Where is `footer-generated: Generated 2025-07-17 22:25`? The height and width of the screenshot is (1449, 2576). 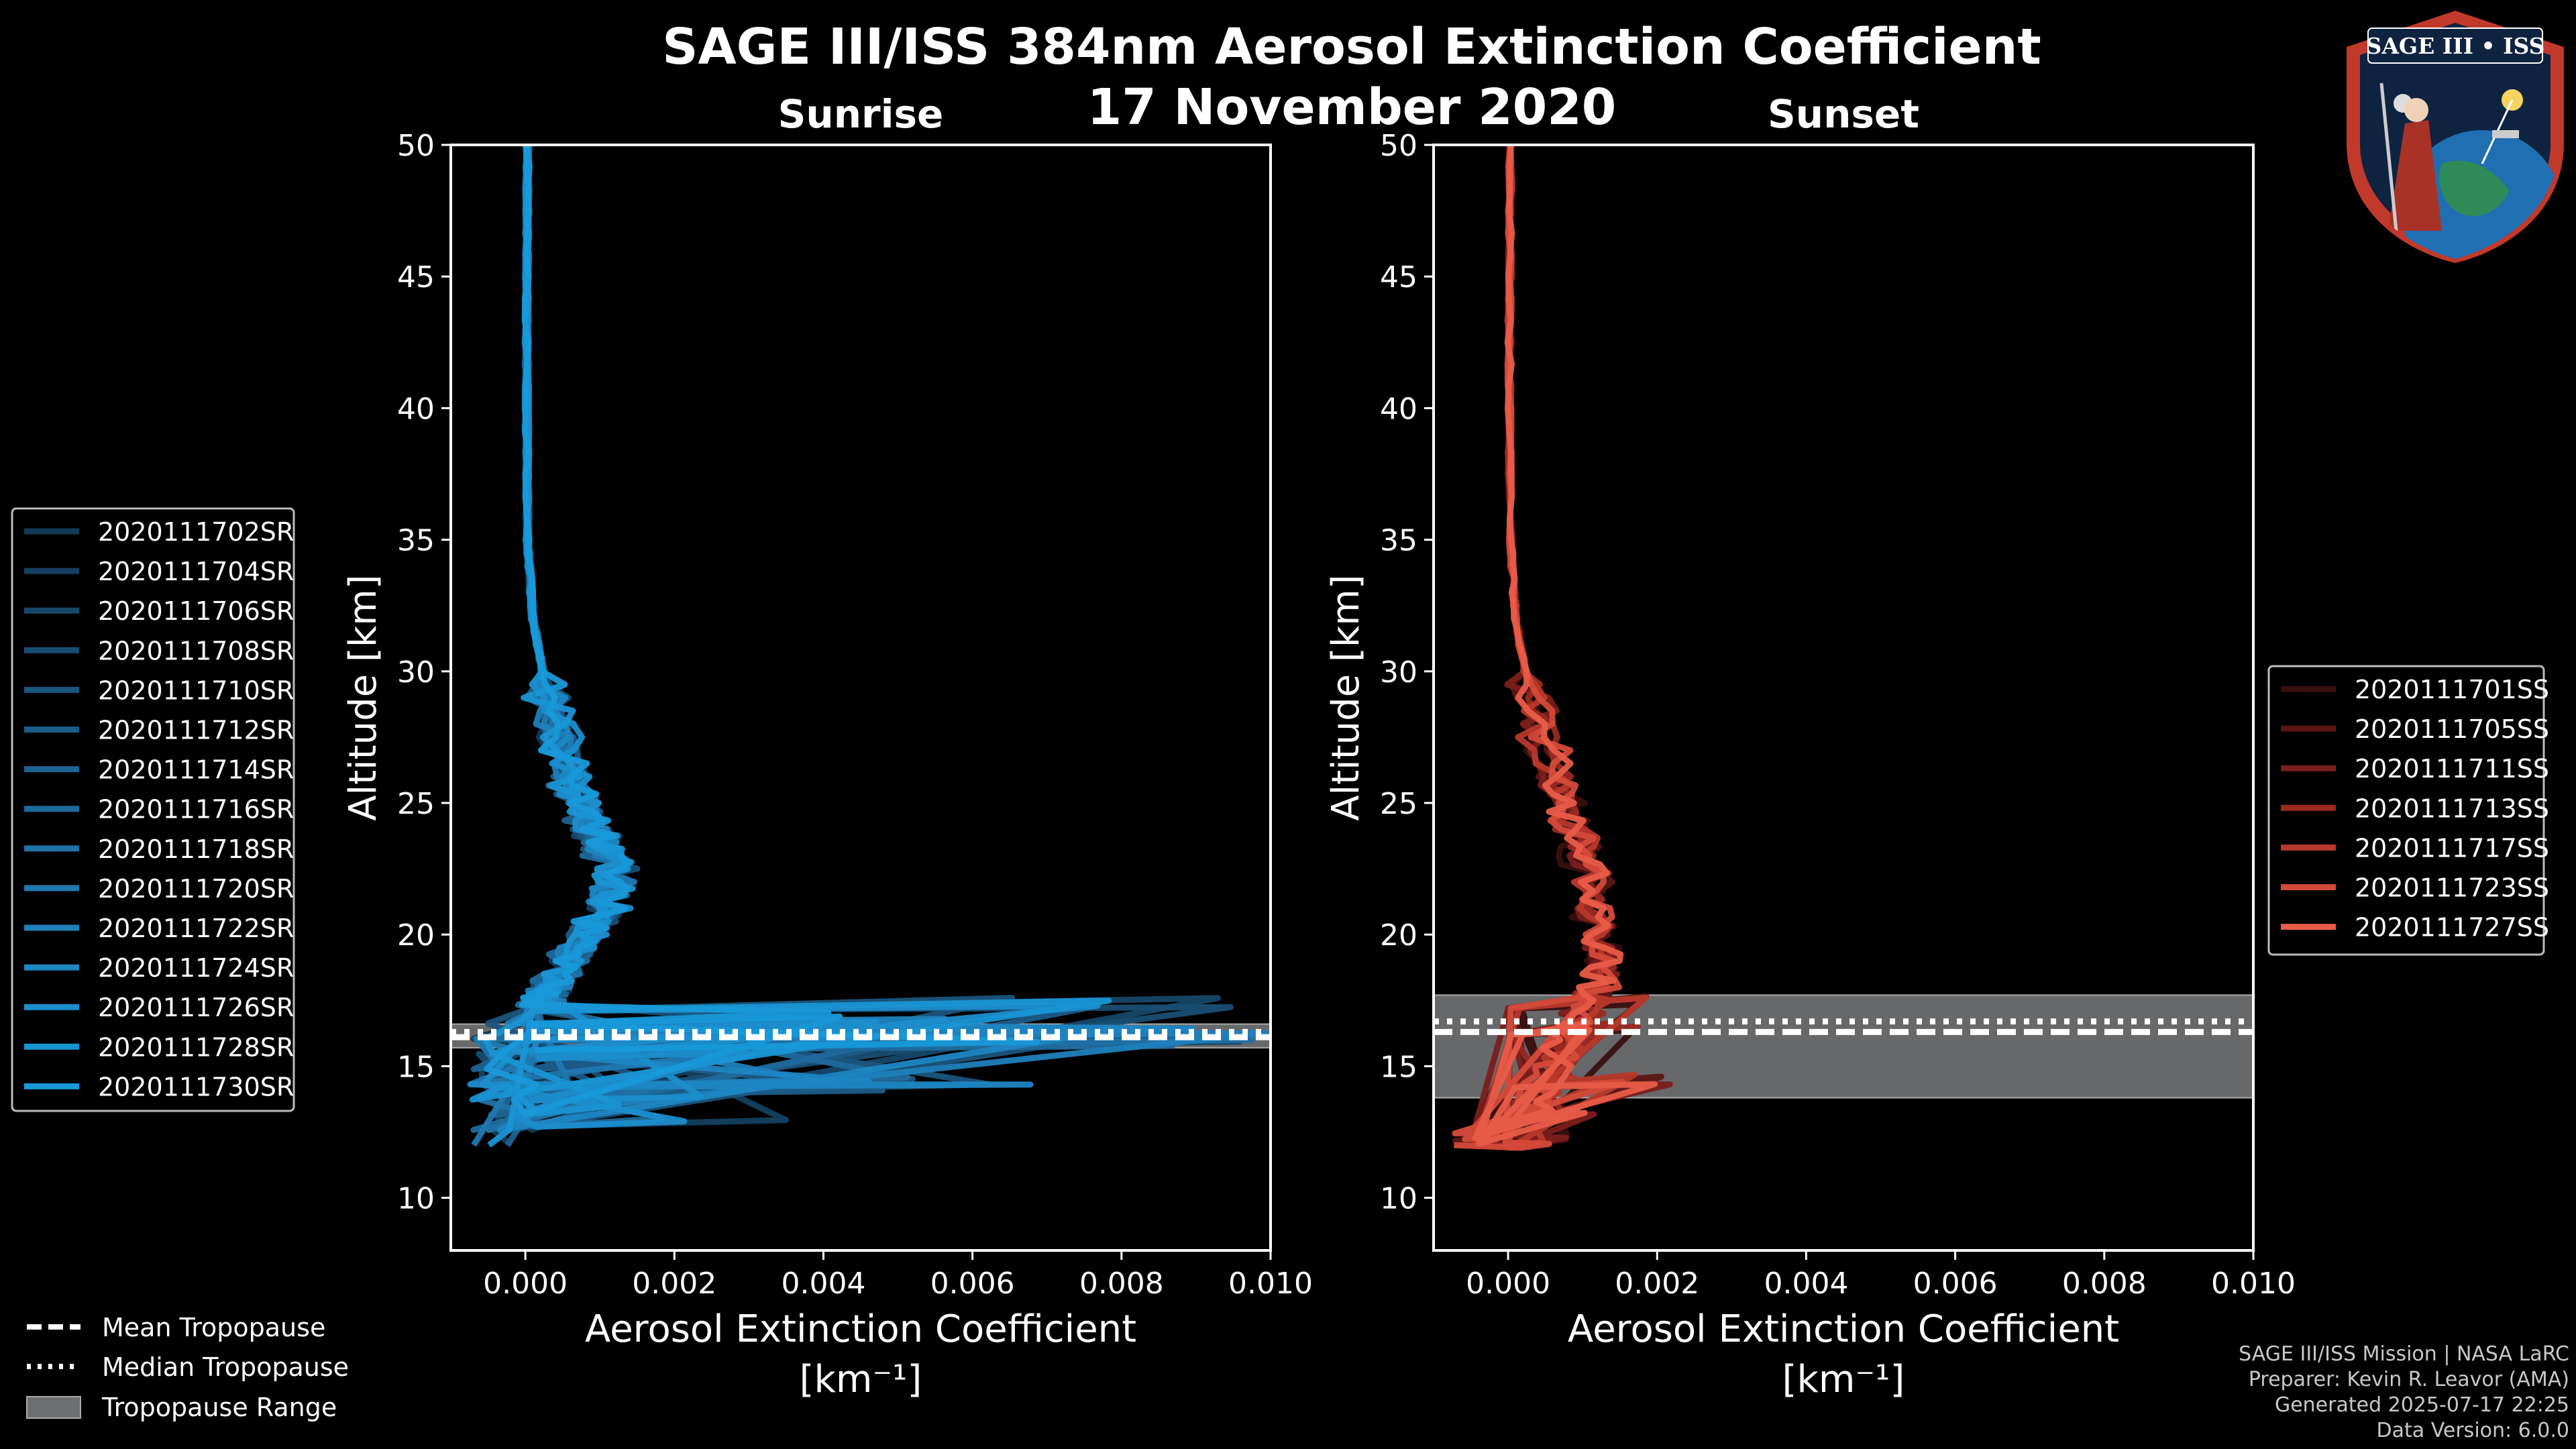 footer-generated: Generated 2025-07-17 22:25 is located at coordinates (2421, 1405).